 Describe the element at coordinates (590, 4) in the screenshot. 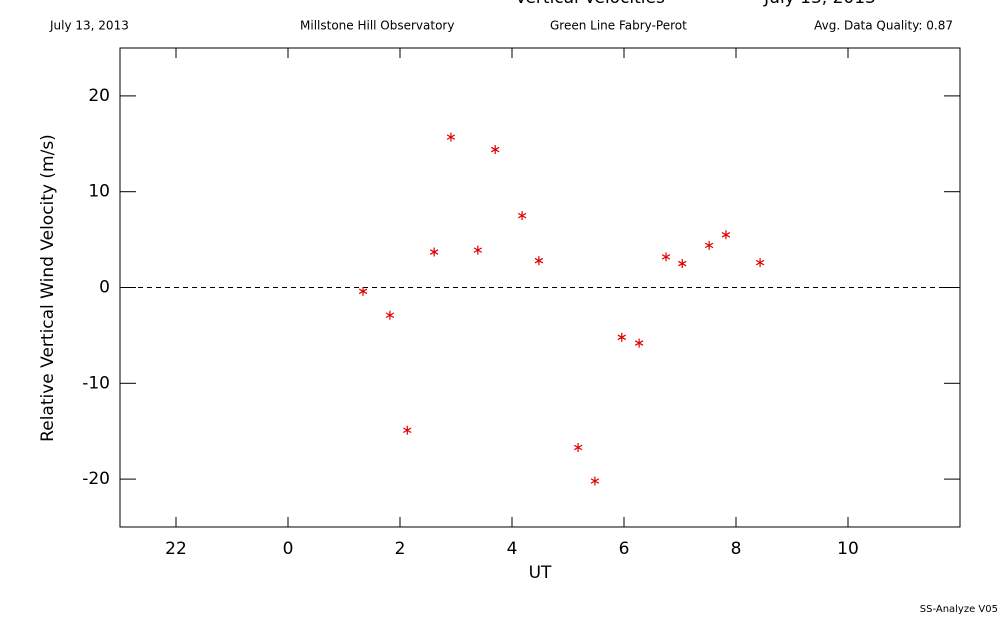

I see `chart-title: Vertical Velocities` at that location.